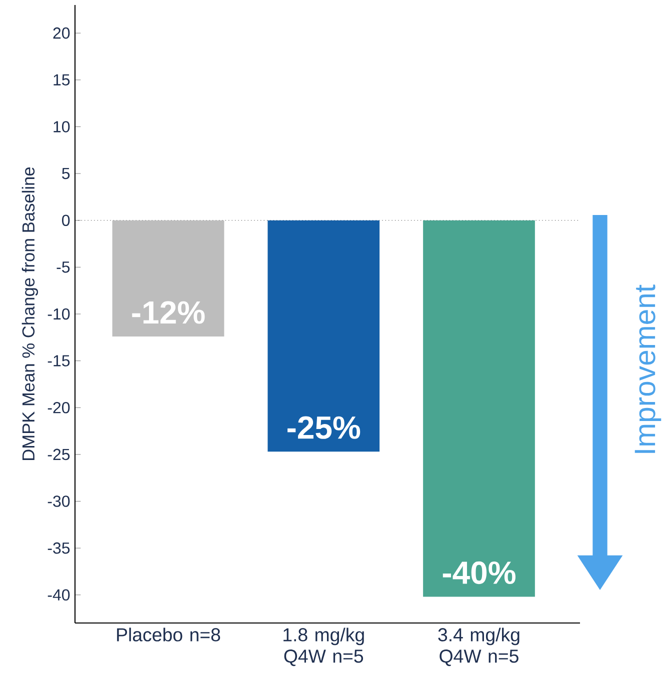 This screenshot has width=666, height=684. What do you see at coordinates (479, 647) in the screenshot?
I see `x-tick-label: 3.4 mg/kg Q4W n=5` at bounding box center [479, 647].